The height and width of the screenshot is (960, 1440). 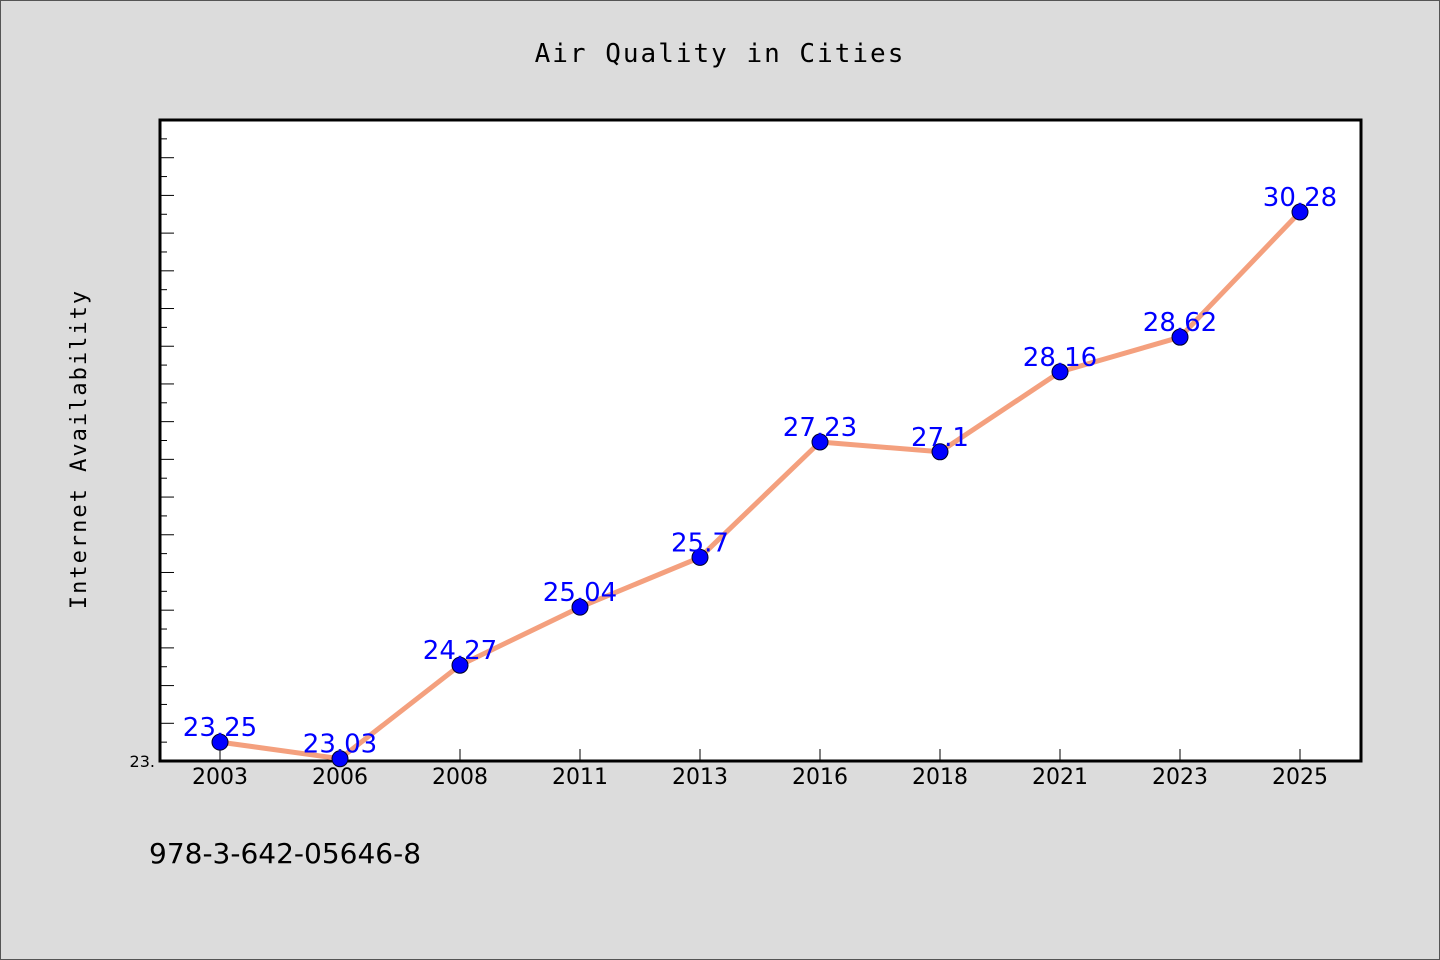 What do you see at coordinates (720, 54) in the screenshot?
I see `chart-title: Air Quality in Cities` at bounding box center [720, 54].